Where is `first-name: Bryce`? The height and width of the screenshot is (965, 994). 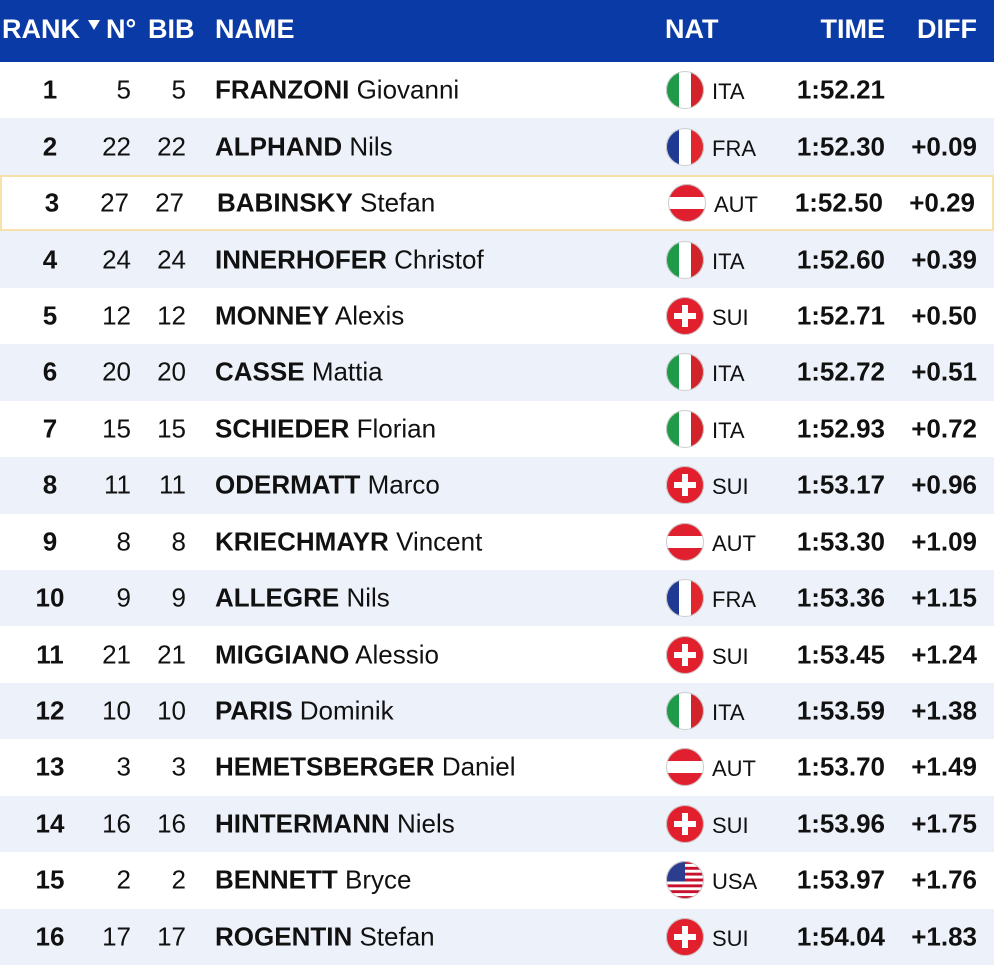
first-name: Bryce is located at coordinates (378, 879).